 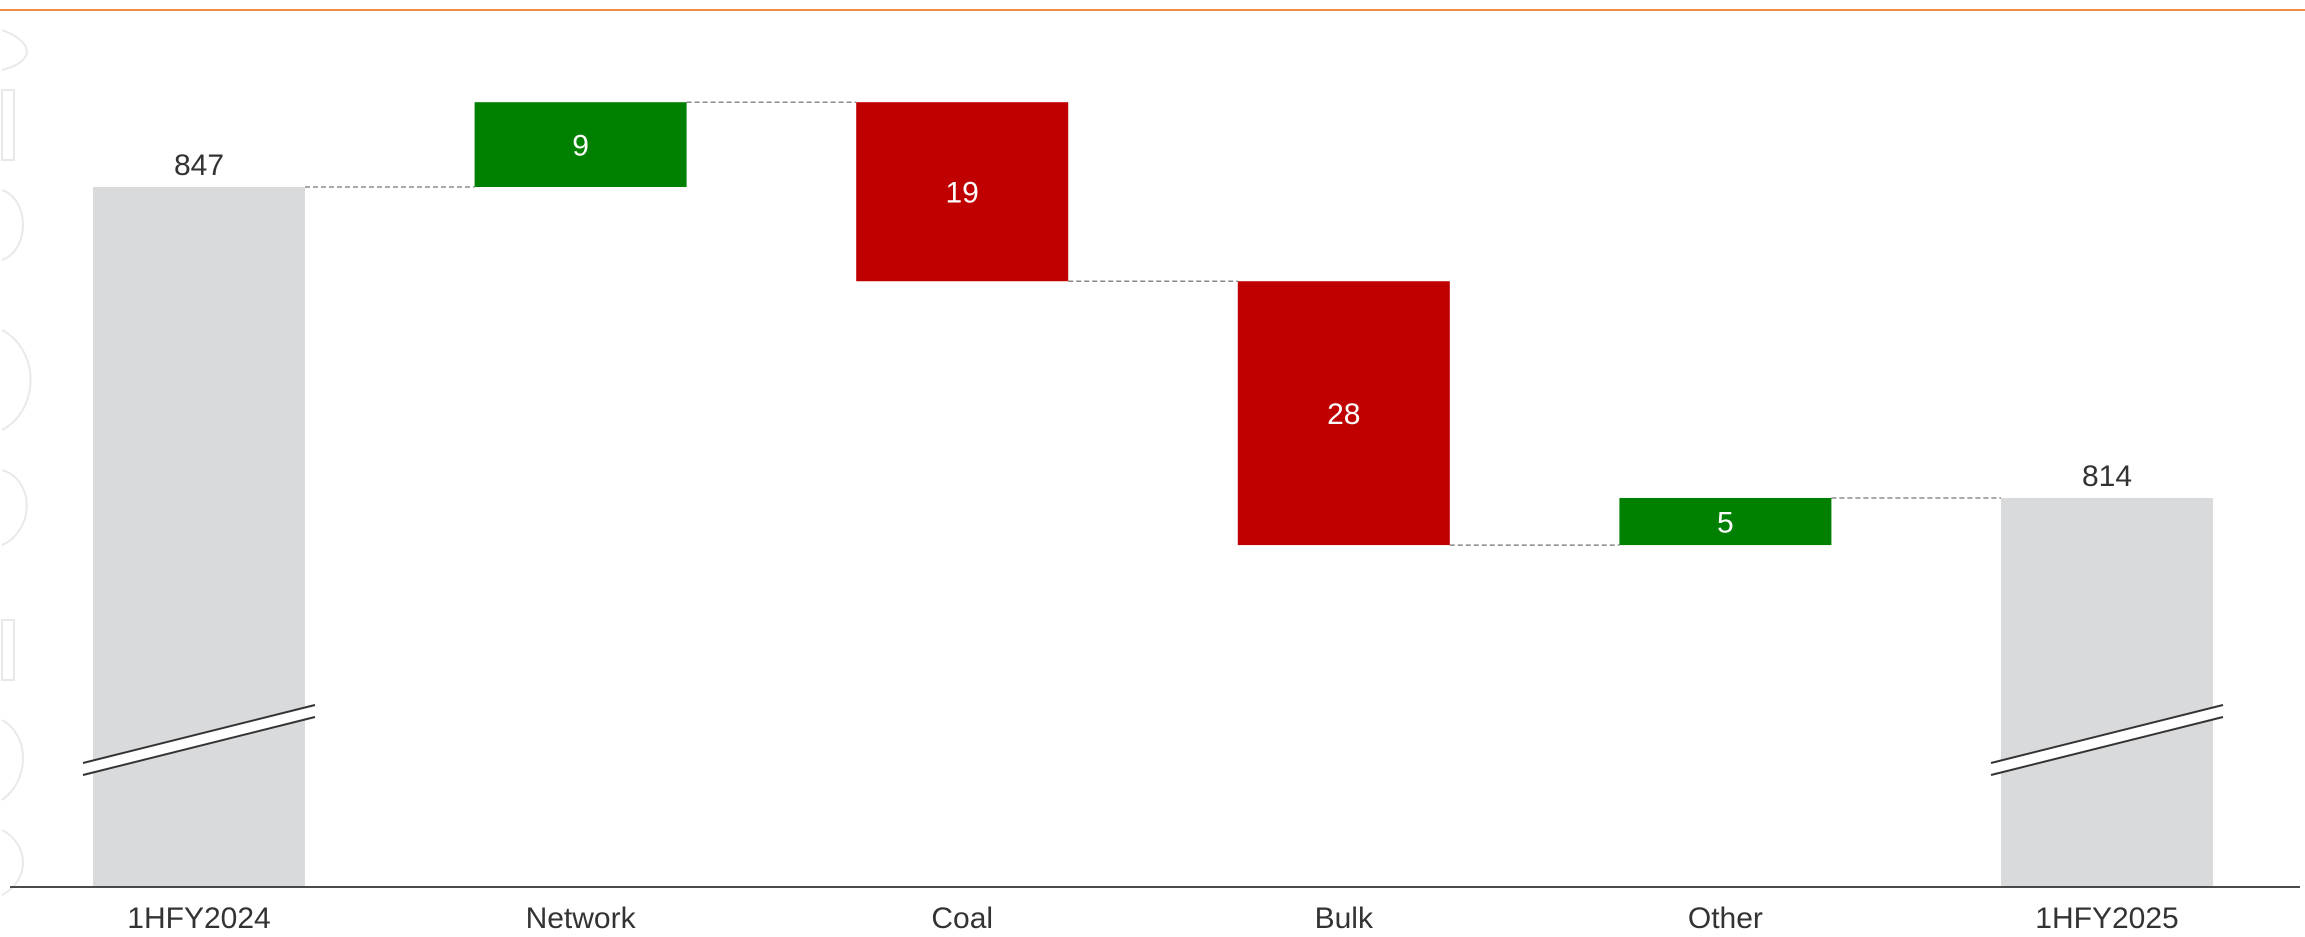 I want to click on value-label-bulk: 28, so click(x=1343, y=414).